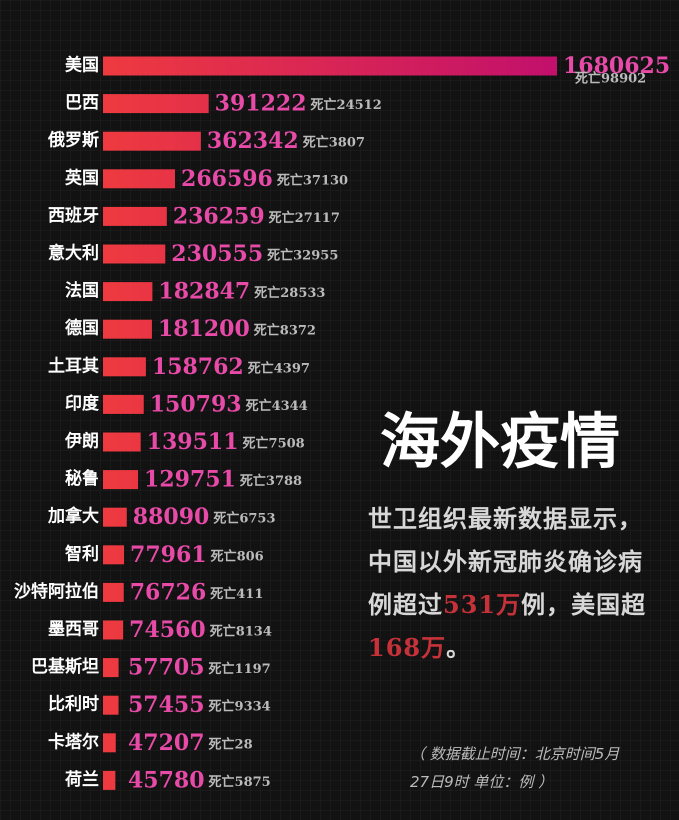  What do you see at coordinates (166, 780) in the screenshot?
I see `value-label: 45780` at bounding box center [166, 780].